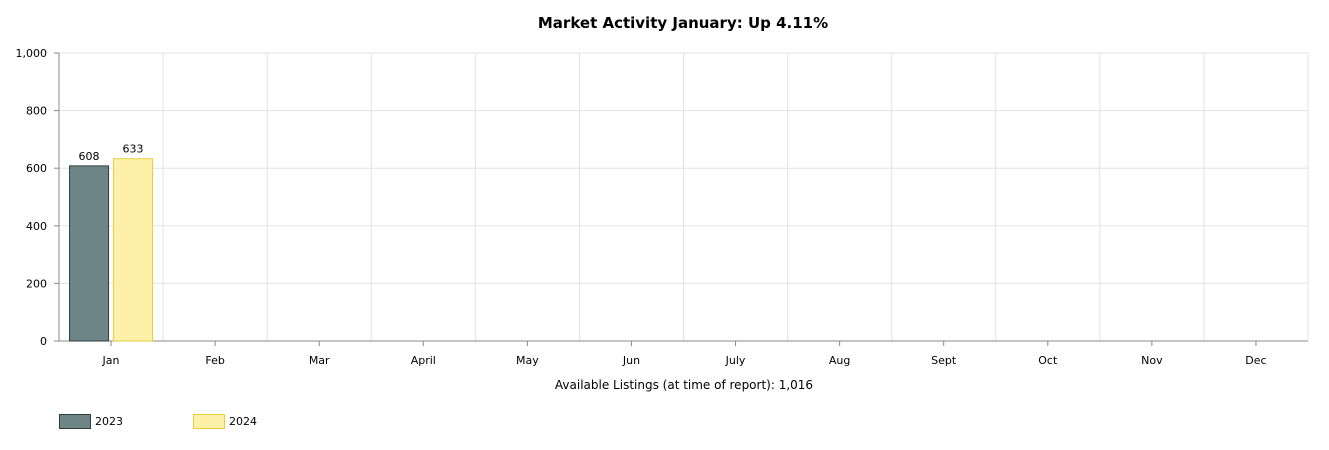  What do you see at coordinates (527, 360) in the screenshot?
I see `x-tick-label: May` at bounding box center [527, 360].